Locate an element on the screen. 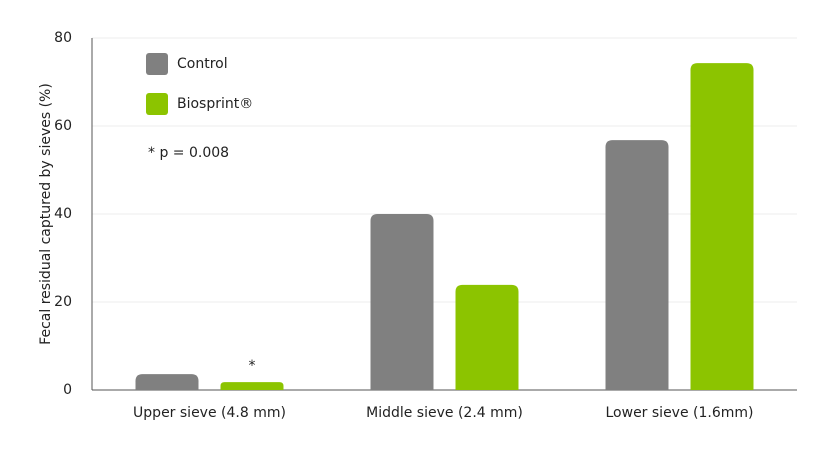 The height and width of the screenshot is (460, 828). y-tick-label: 60 is located at coordinates (63, 126).